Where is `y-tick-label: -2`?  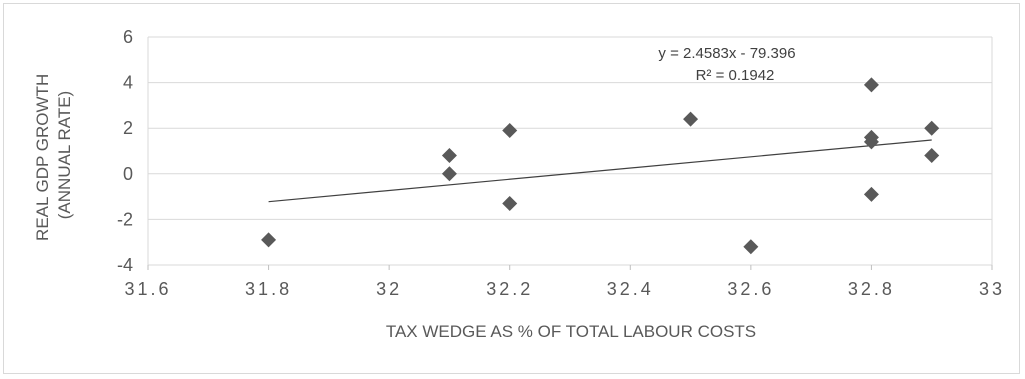
y-tick-label: -2 is located at coordinates (125, 219).